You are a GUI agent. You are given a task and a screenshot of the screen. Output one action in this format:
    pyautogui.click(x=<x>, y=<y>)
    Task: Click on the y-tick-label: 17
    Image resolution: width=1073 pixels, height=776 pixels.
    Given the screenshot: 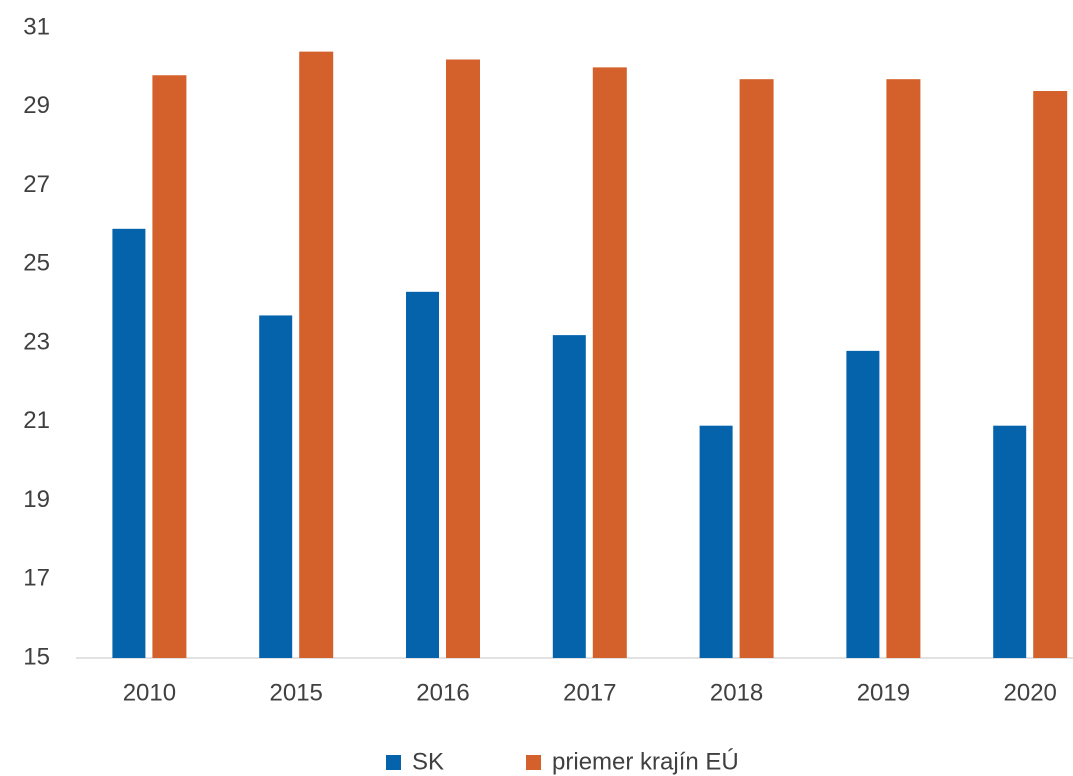 What is the action you would take?
    pyautogui.click(x=36, y=578)
    